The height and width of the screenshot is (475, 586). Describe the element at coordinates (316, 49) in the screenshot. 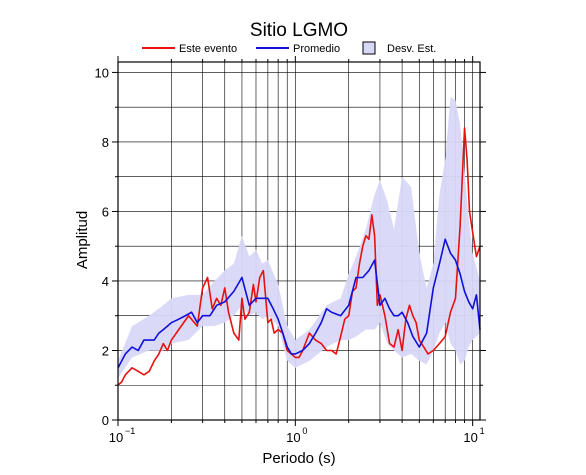

I see `legend-label-promedio: Promedio` at that location.